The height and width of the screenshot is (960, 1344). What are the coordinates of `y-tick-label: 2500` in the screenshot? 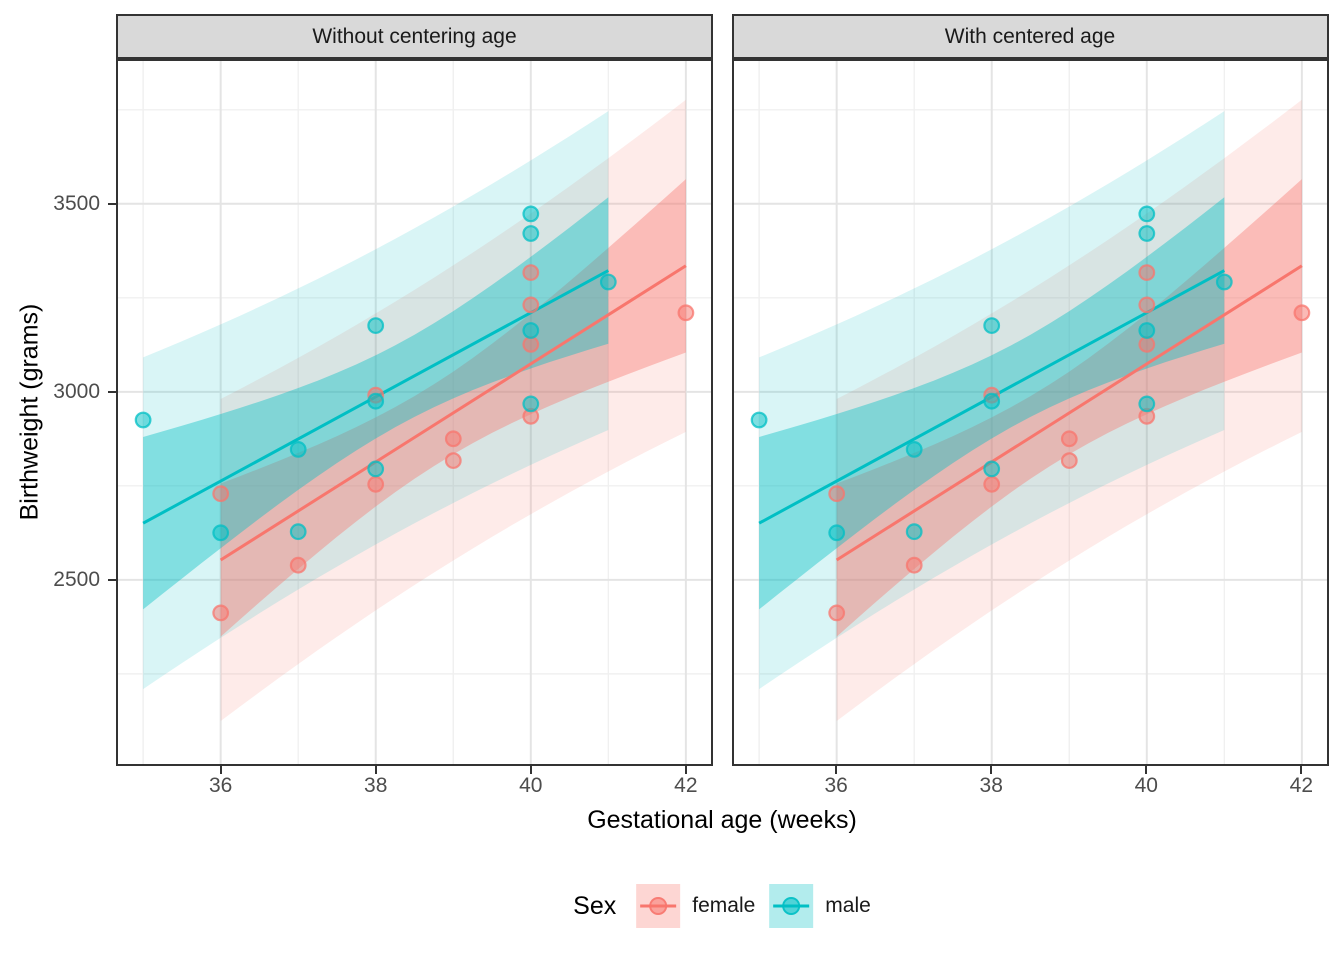 It's located at (76, 579).